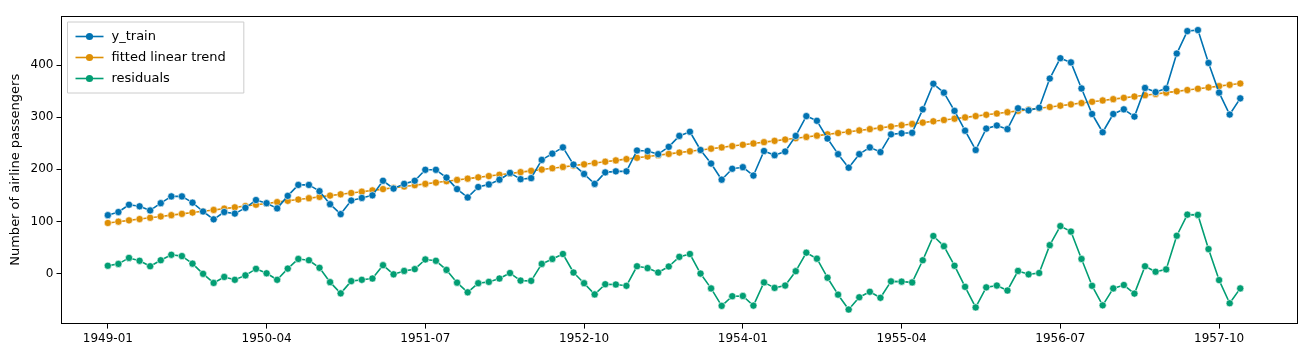 The height and width of the screenshot is (351, 1315). I want to click on x-tick-label: 1956-07, so click(1060, 337).